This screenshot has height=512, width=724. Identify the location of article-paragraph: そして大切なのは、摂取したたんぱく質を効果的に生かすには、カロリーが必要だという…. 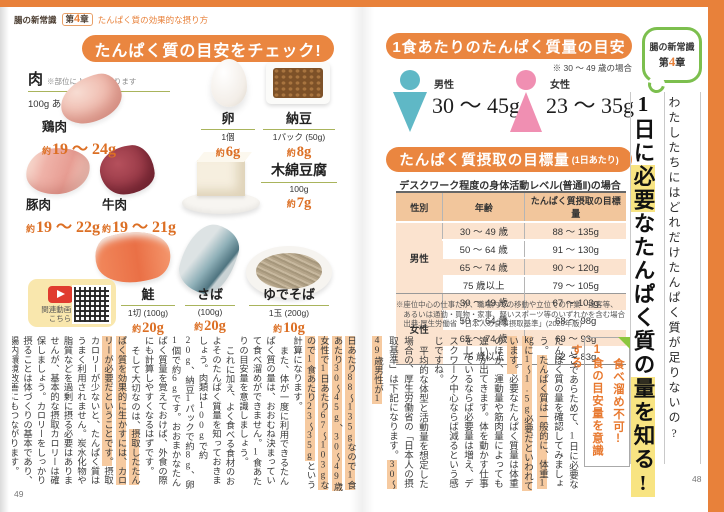
(76, 414).